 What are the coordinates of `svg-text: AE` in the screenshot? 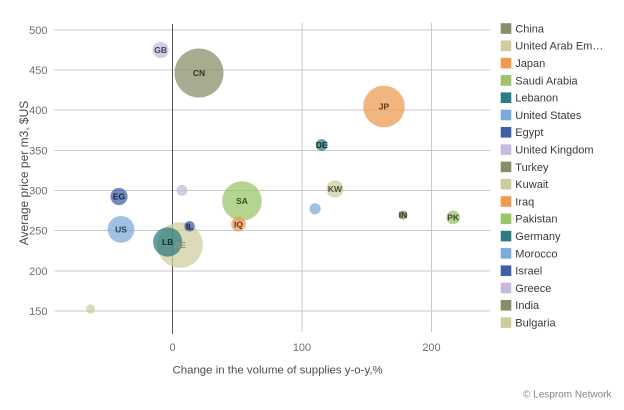 It's located at (180, 245).